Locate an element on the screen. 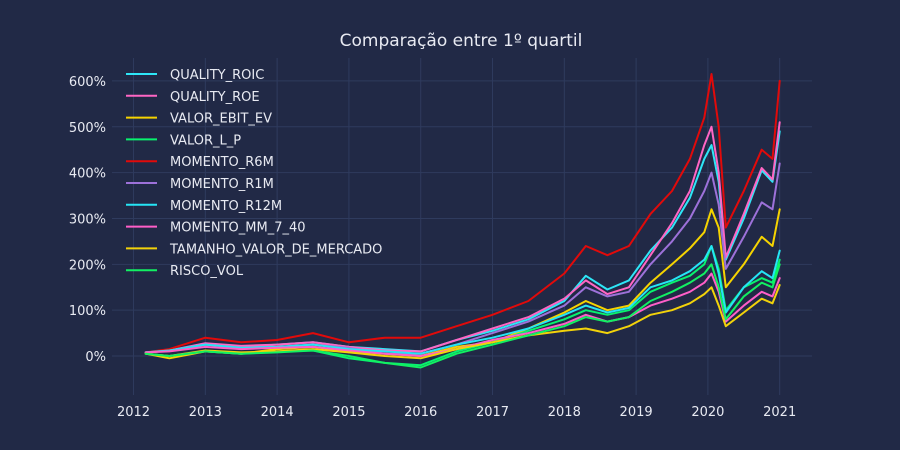 This screenshot has width=900, height=450. series-line-tamanho-valor-de-mercado is located at coordinates (462, 322).